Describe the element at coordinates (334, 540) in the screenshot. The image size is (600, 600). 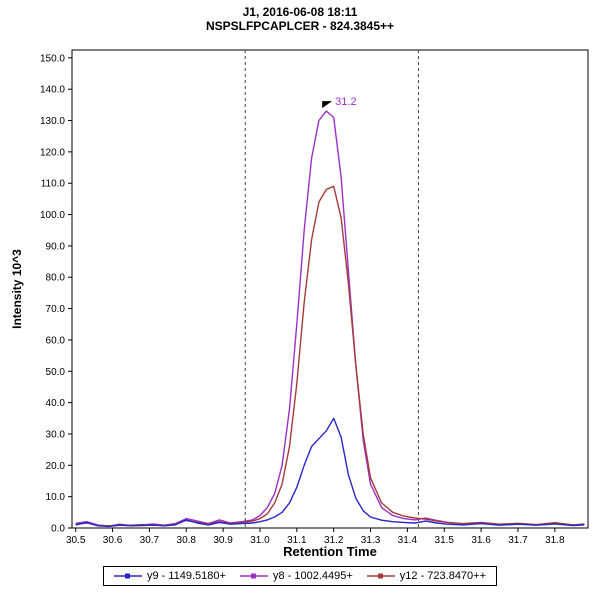
I see `x-tick-label: 31.2` at that location.